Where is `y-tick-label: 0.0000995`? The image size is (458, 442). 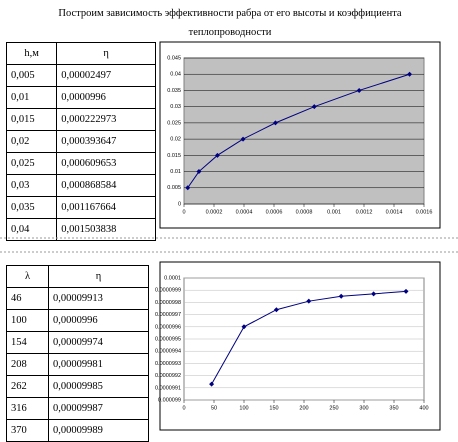
y-tick-label: 0.0000995 is located at coordinates (168, 339).